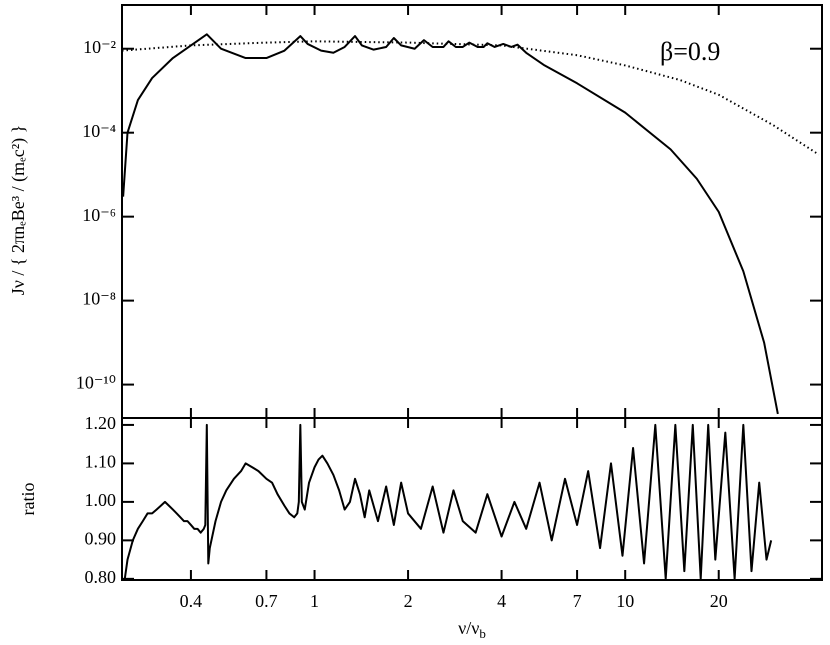  I want to click on y-tick-label: 0.90, so click(101, 538).